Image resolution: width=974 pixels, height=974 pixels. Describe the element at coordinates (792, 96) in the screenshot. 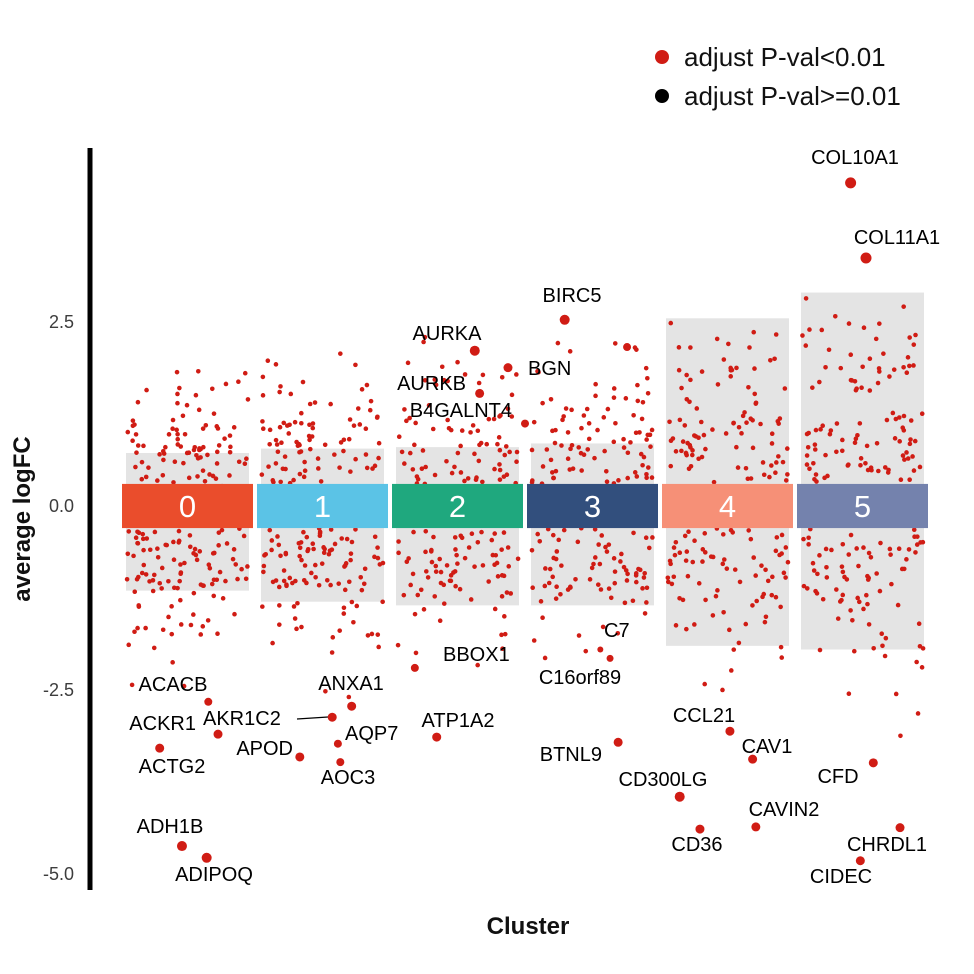

I see `legend-label-nonsignificant: adjust P-val>=0.01` at that location.